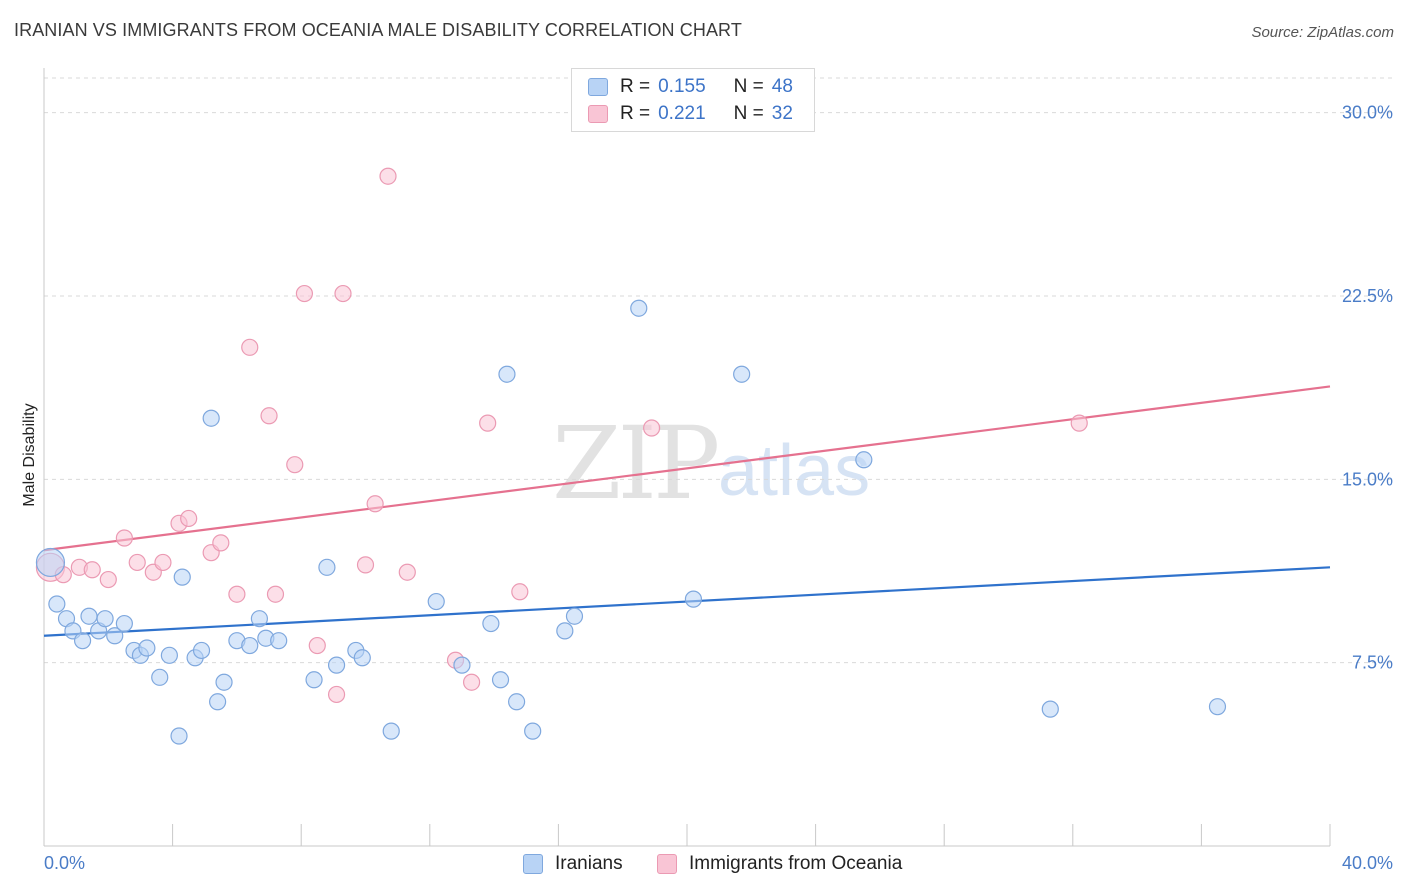 This screenshot has height=892, width=1406. I want to click on legend-n-value: 32, so click(782, 113).